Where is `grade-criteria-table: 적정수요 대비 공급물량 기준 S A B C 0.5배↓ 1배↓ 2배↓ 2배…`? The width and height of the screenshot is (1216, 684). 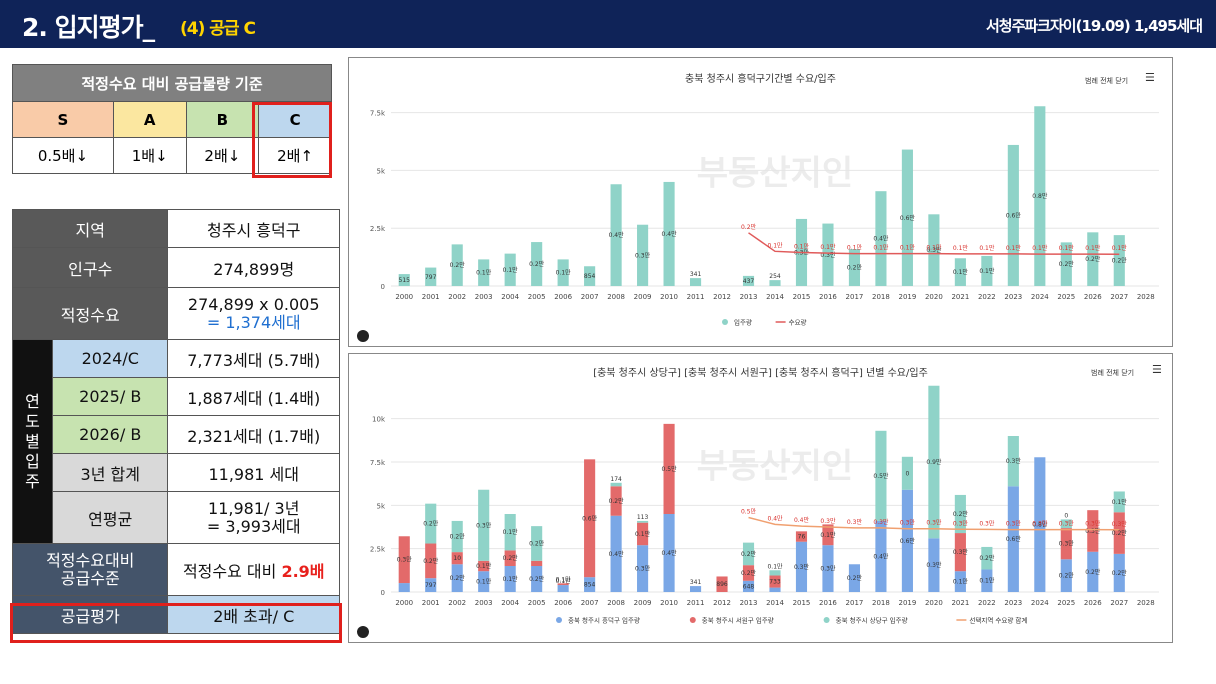 grade-criteria-table: 적정수요 대비 공급물량 기준 S A B C 0.5배↓ 1배↓ 2배↓ 2배… is located at coordinates (172, 119).